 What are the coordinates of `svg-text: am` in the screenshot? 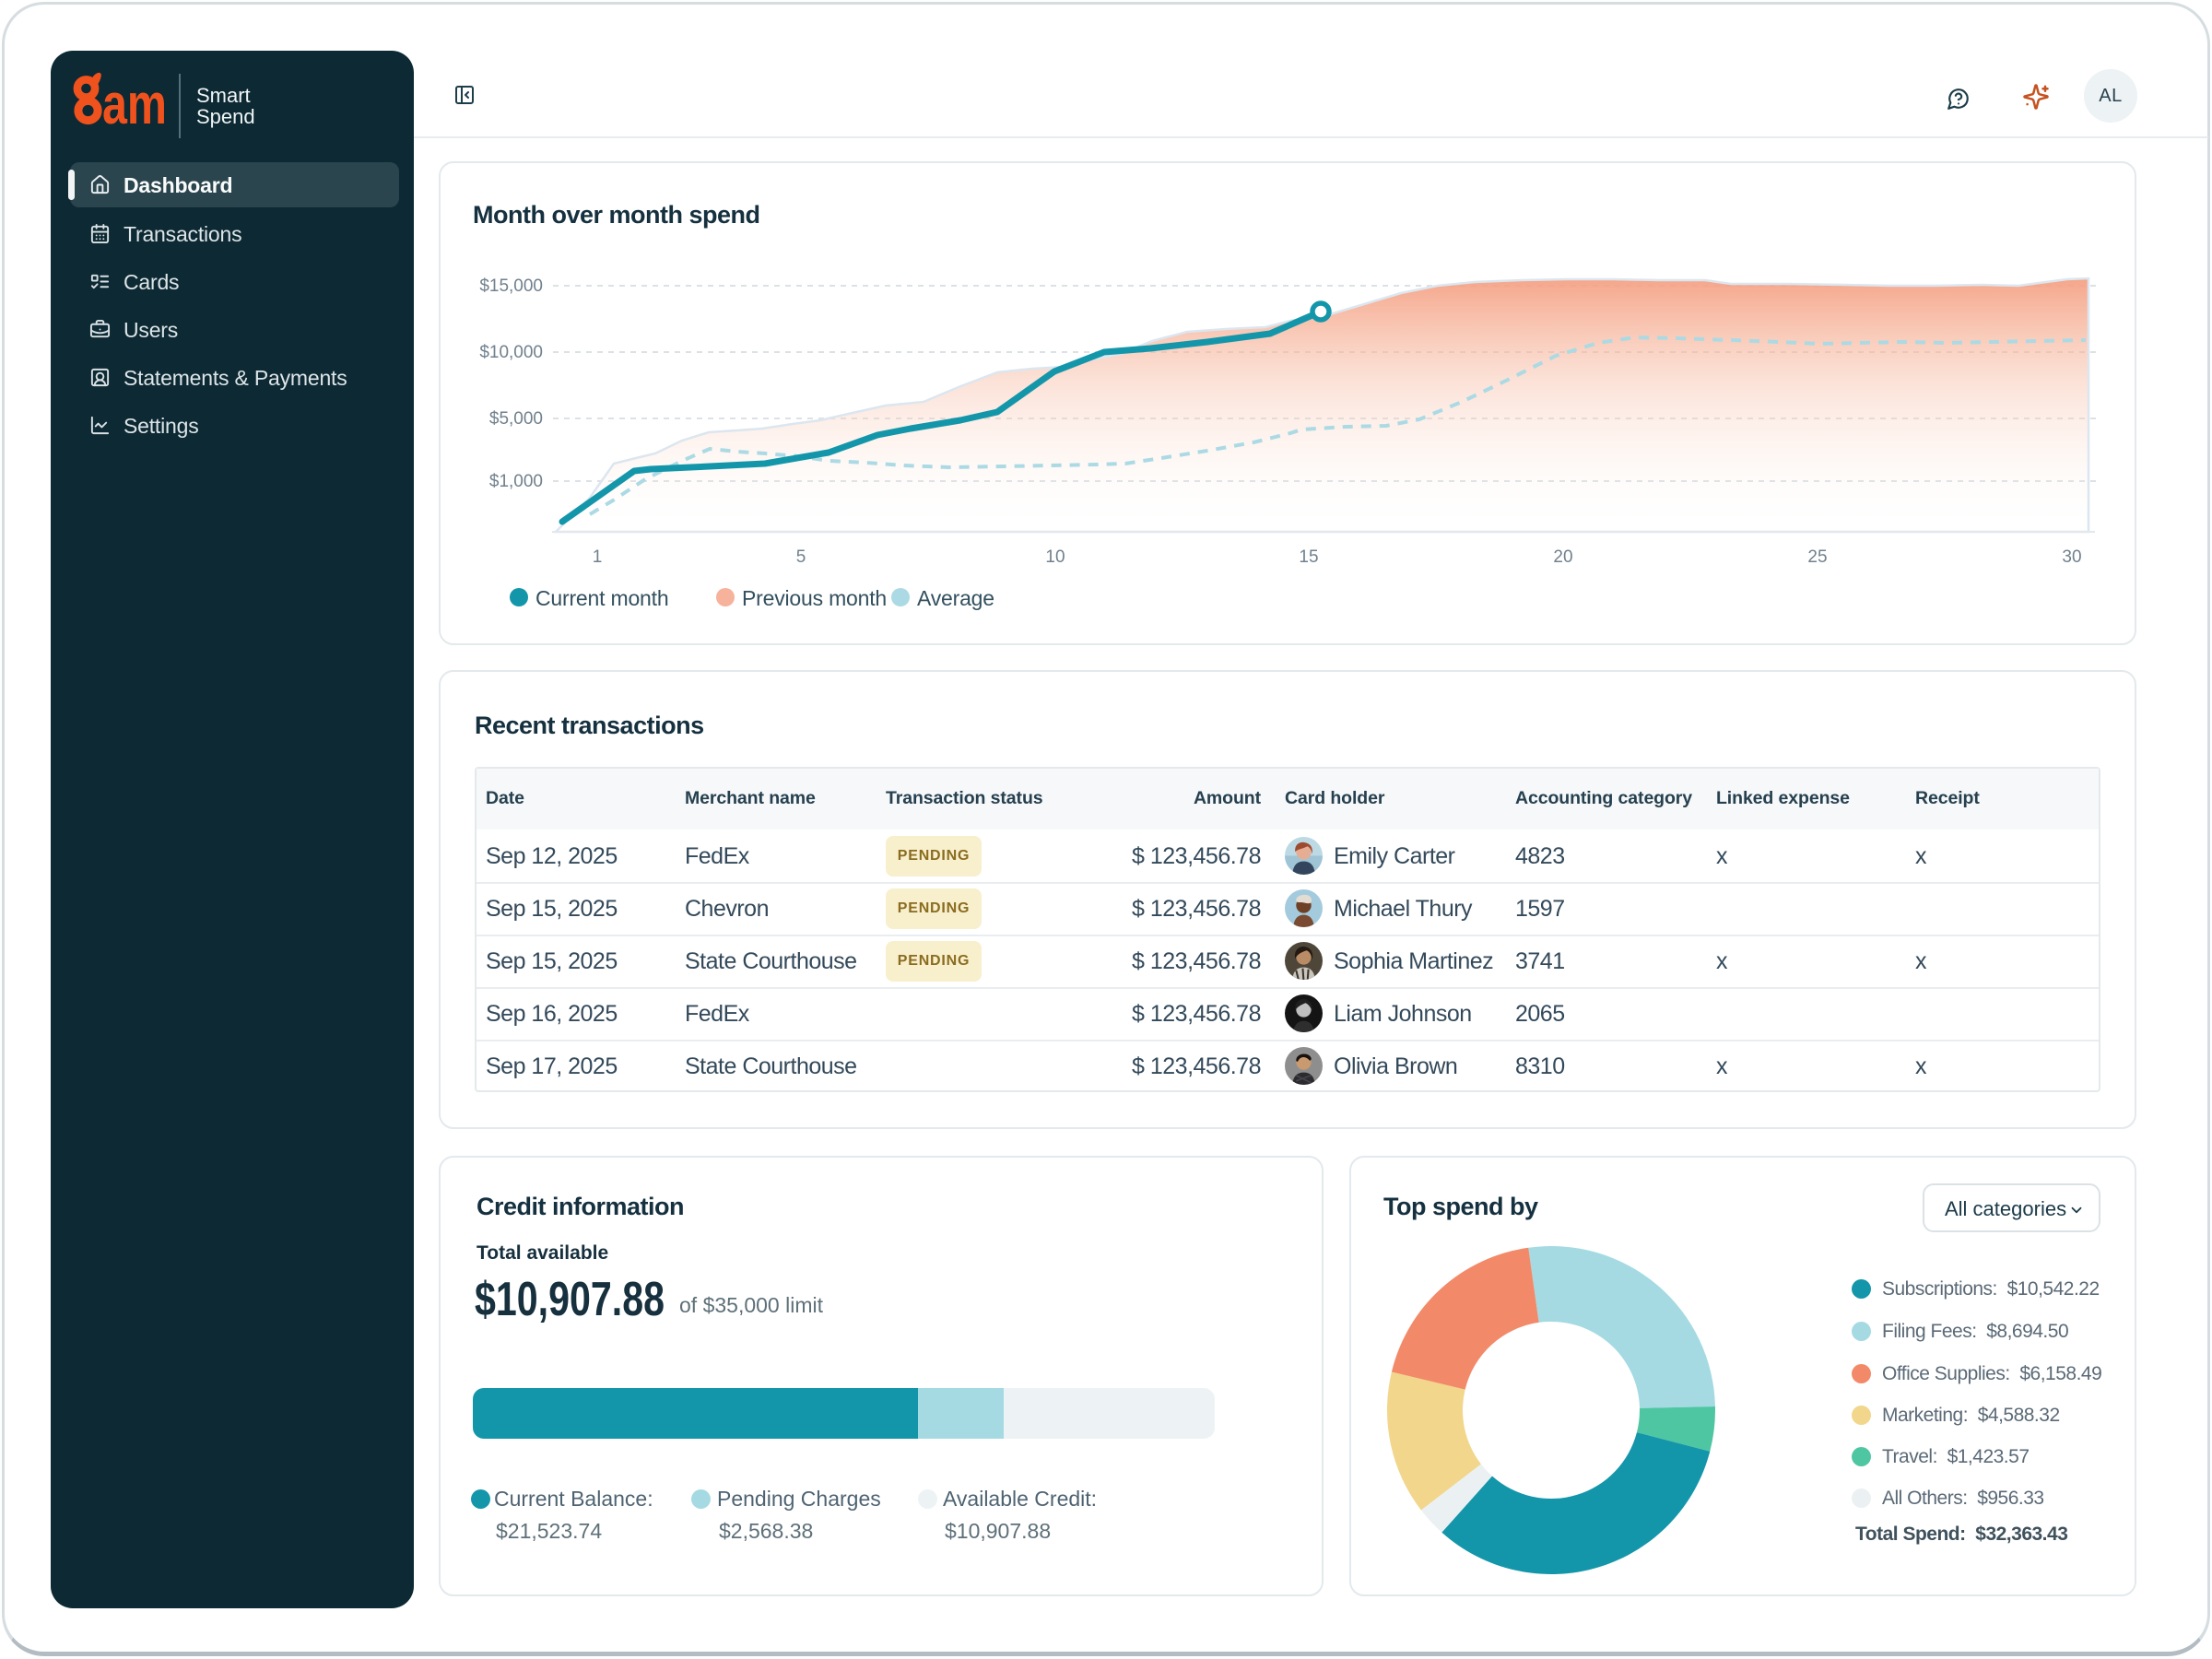 It's located at (134, 100).